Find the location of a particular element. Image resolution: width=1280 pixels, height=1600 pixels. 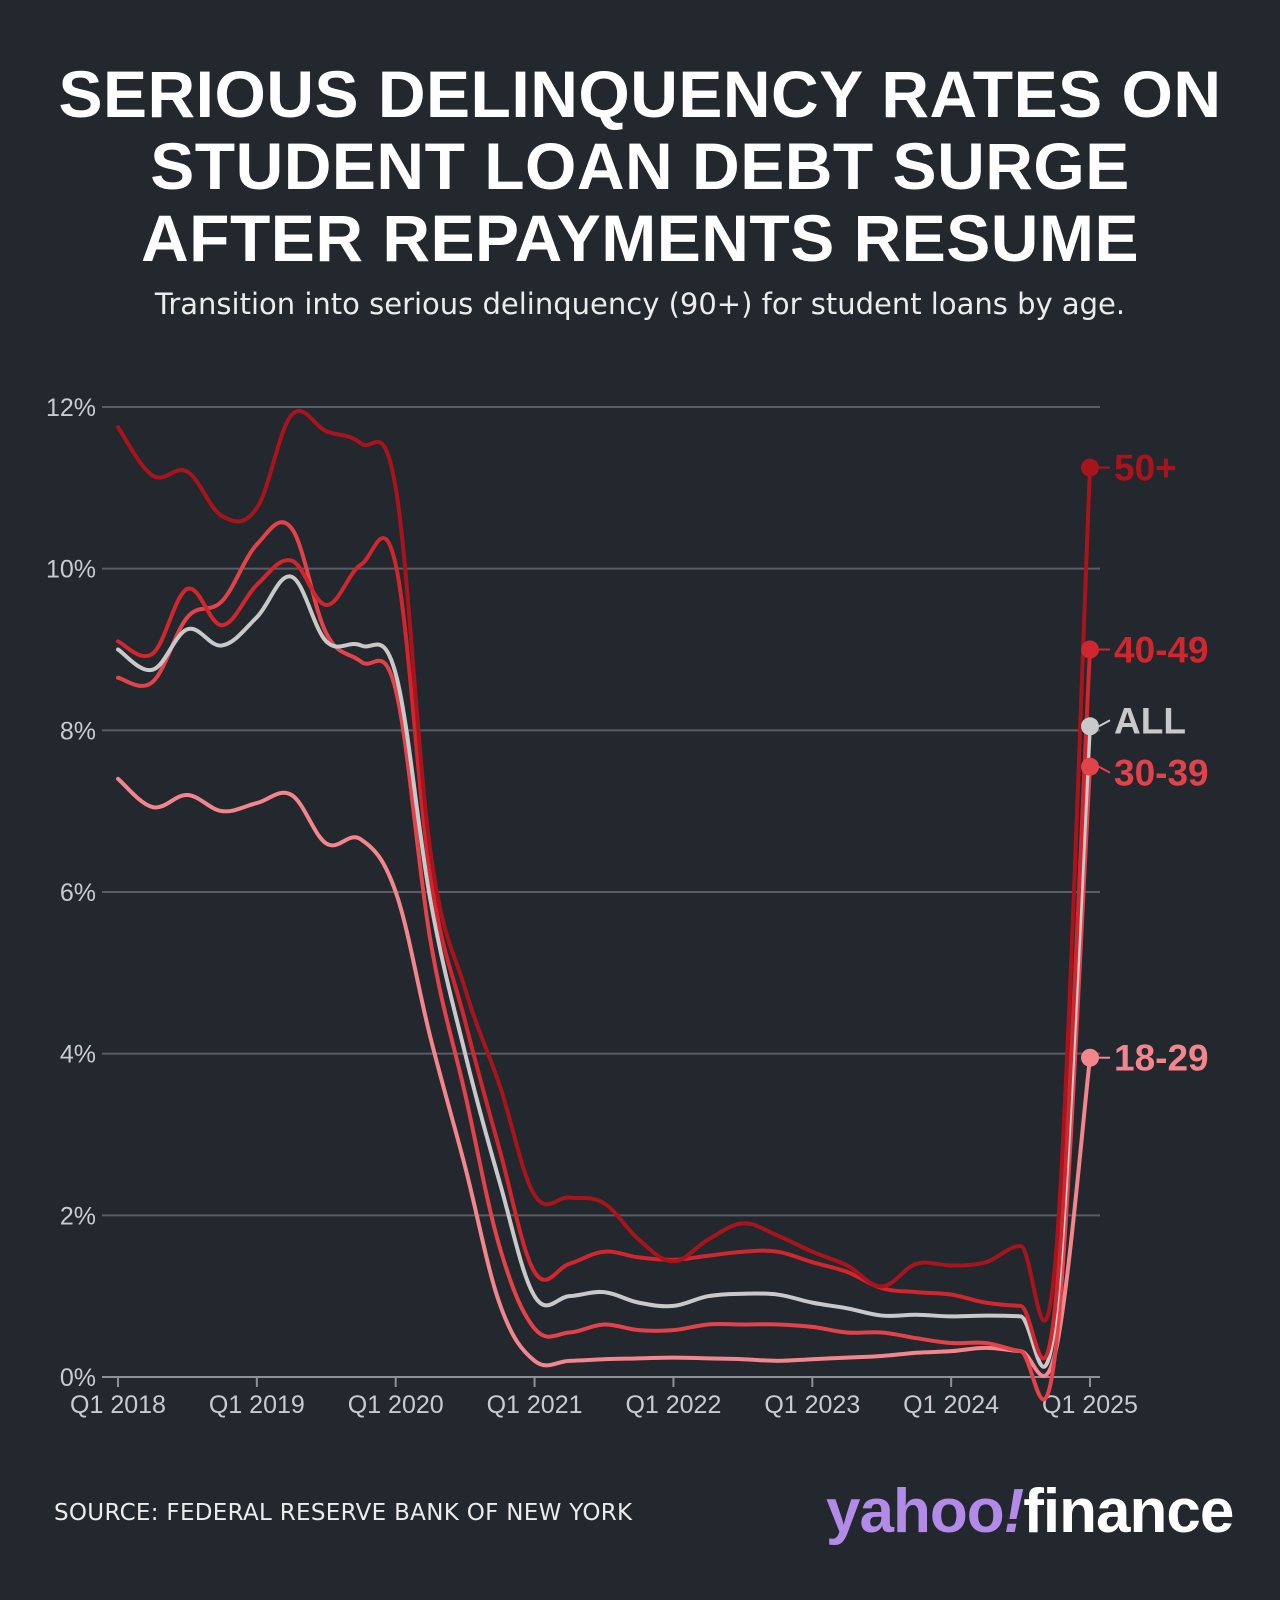

x-tick-label: Q1 2022 is located at coordinates (673, 1405).